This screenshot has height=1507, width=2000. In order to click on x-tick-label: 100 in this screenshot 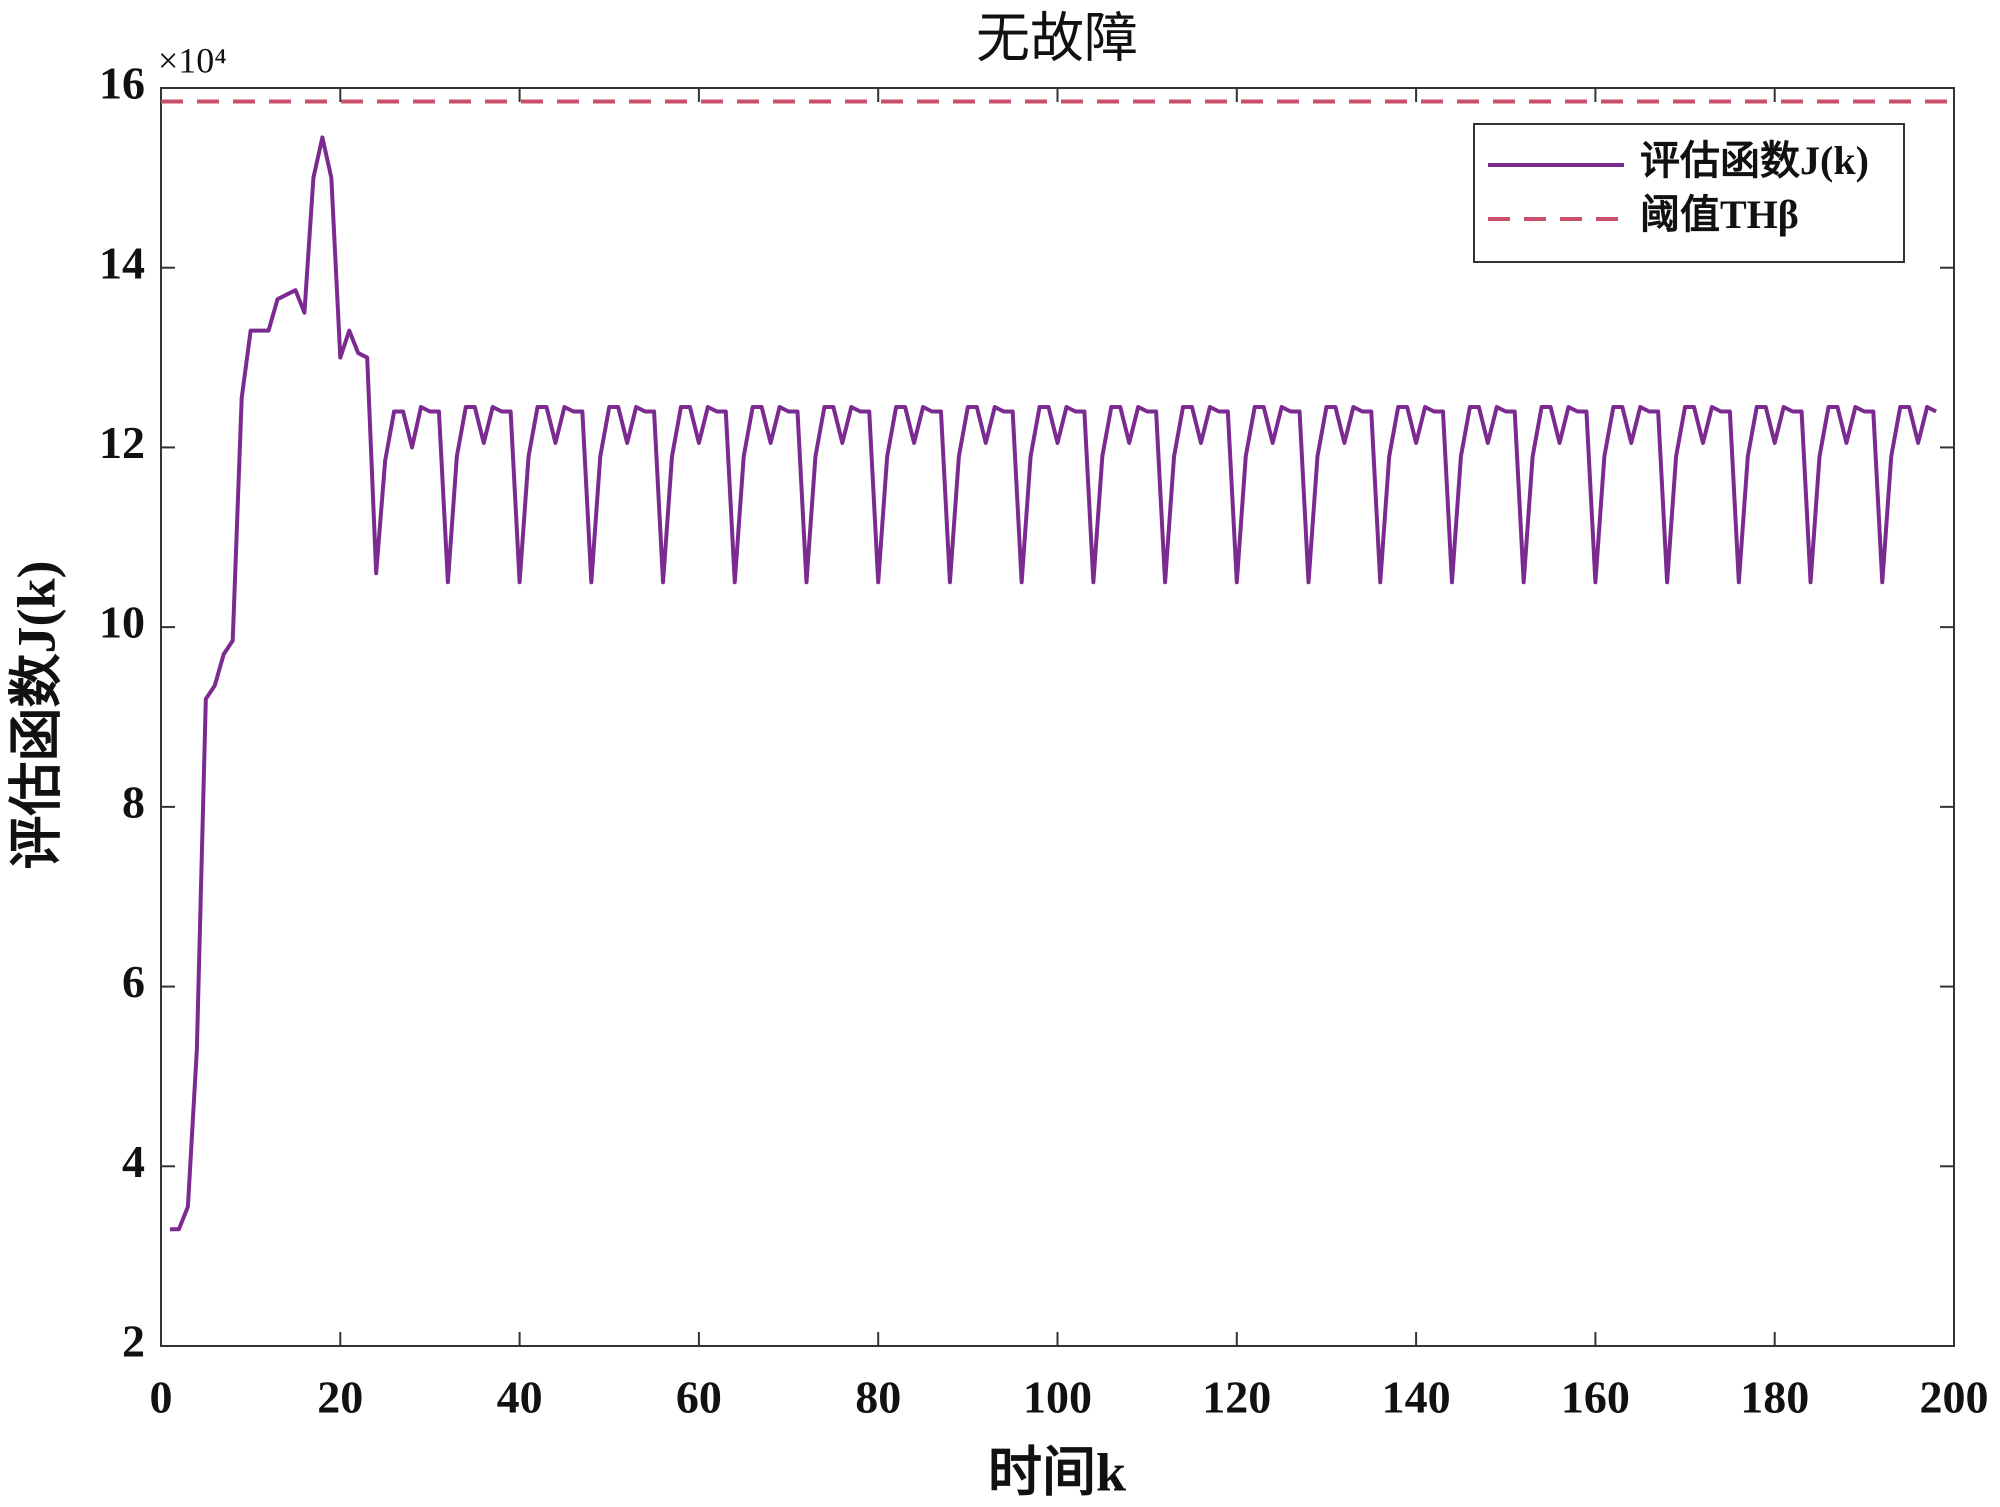, I will do `click(1057, 1397)`.